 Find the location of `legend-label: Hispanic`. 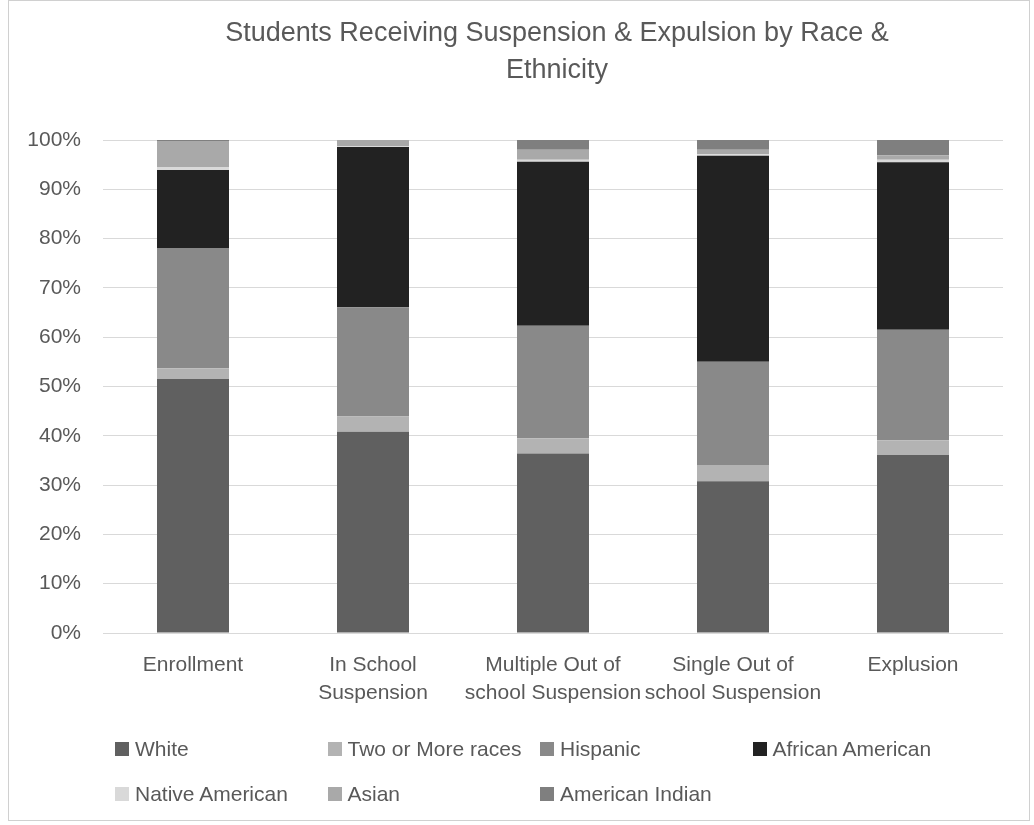

legend-label: Hispanic is located at coordinates (600, 748).